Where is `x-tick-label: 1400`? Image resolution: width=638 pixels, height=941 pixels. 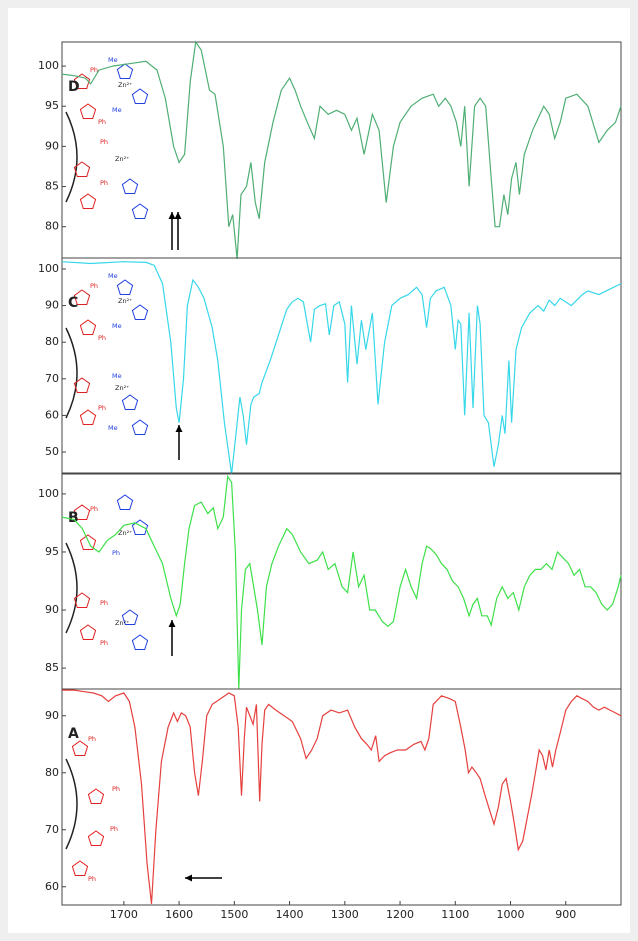 x-tick-label: 1400 is located at coordinates (290, 914).